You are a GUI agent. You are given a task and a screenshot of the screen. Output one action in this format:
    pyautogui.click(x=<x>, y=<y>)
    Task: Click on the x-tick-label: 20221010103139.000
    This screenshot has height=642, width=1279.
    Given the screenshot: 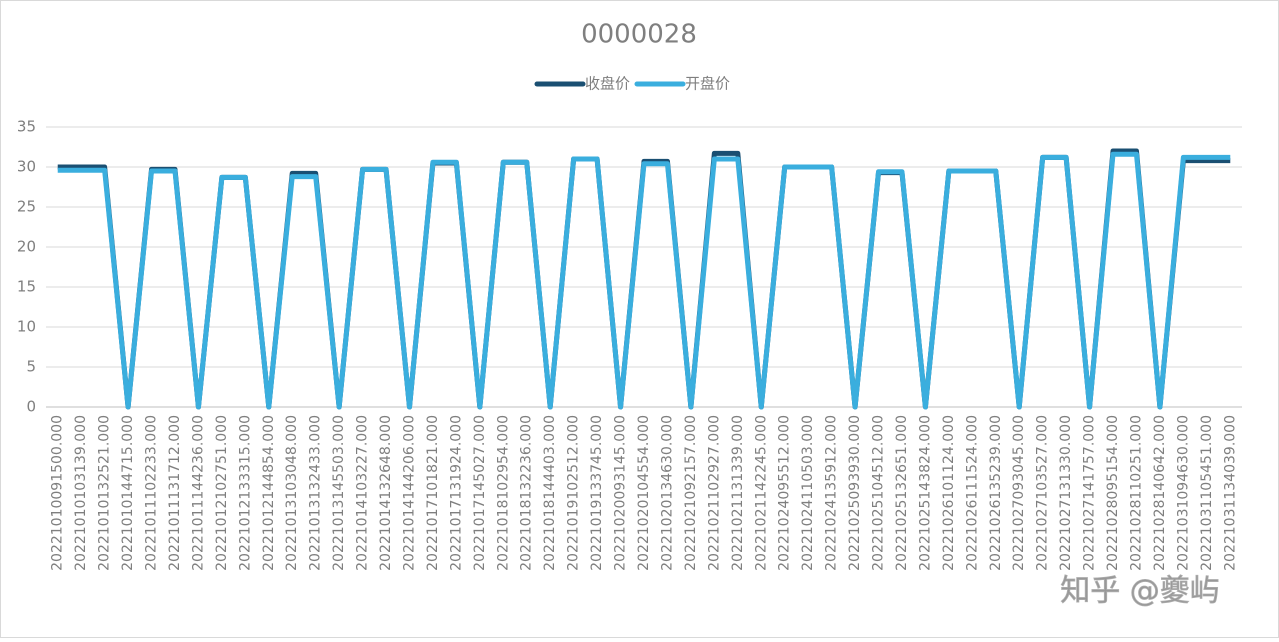 What is the action you would take?
    pyautogui.click(x=81, y=493)
    